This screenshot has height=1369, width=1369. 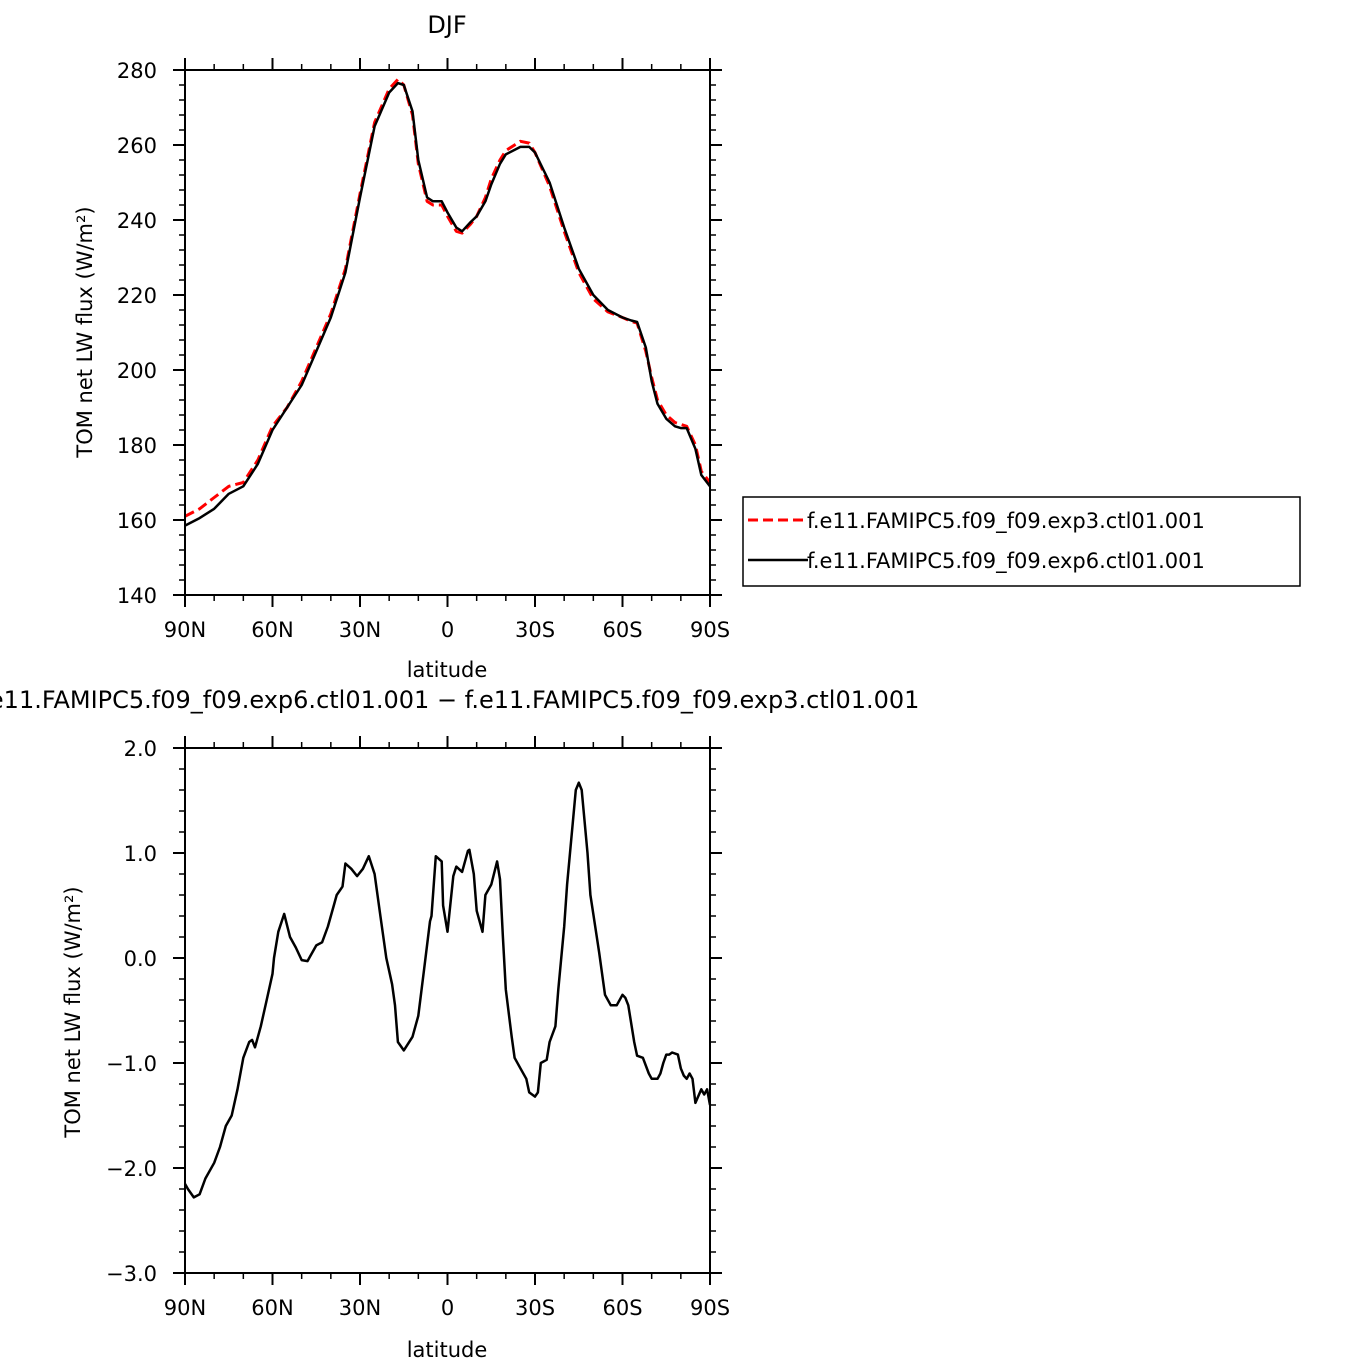 I want to click on bottom-y-axis-label: TOM net LW flux (W/m²), so click(x=73, y=1012).